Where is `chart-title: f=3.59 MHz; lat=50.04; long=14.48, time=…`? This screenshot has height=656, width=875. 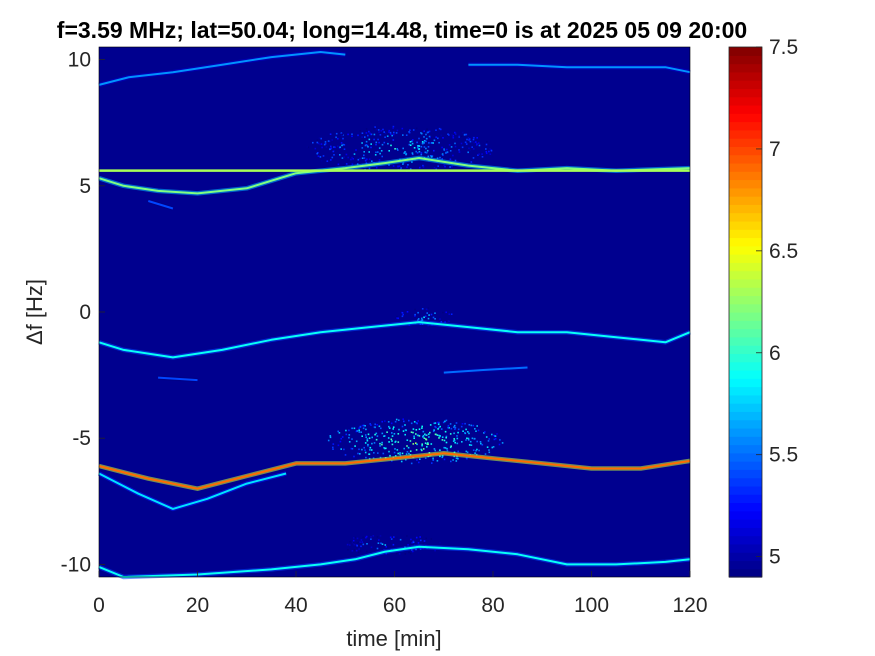 chart-title: f=3.59 MHz; lat=50.04; long=14.48, time=… is located at coordinates (402, 30).